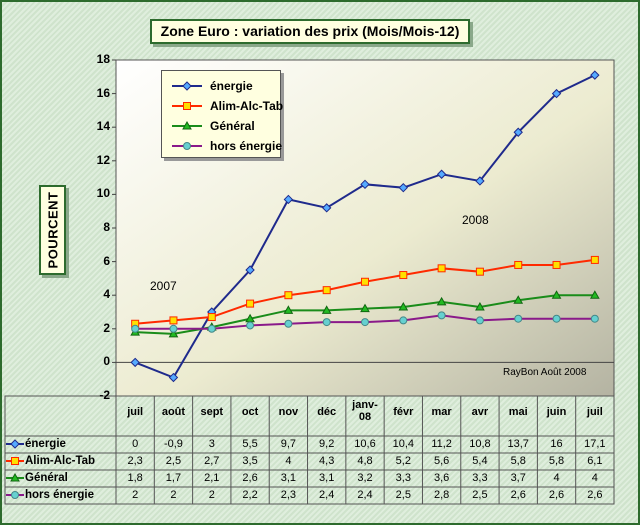  I want to click on table-cell: 2,7, so click(212, 461).